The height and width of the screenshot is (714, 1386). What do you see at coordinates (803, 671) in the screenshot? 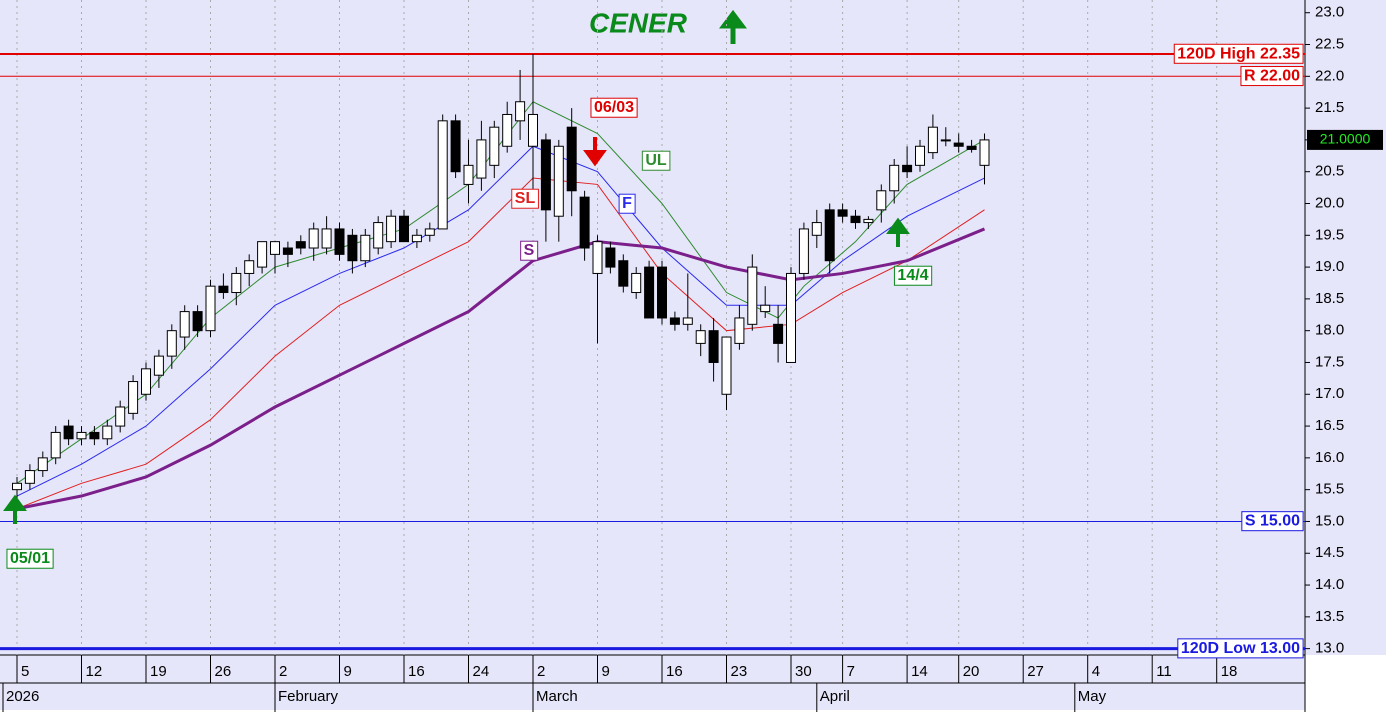
I see `x-tick-label: 30` at bounding box center [803, 671].